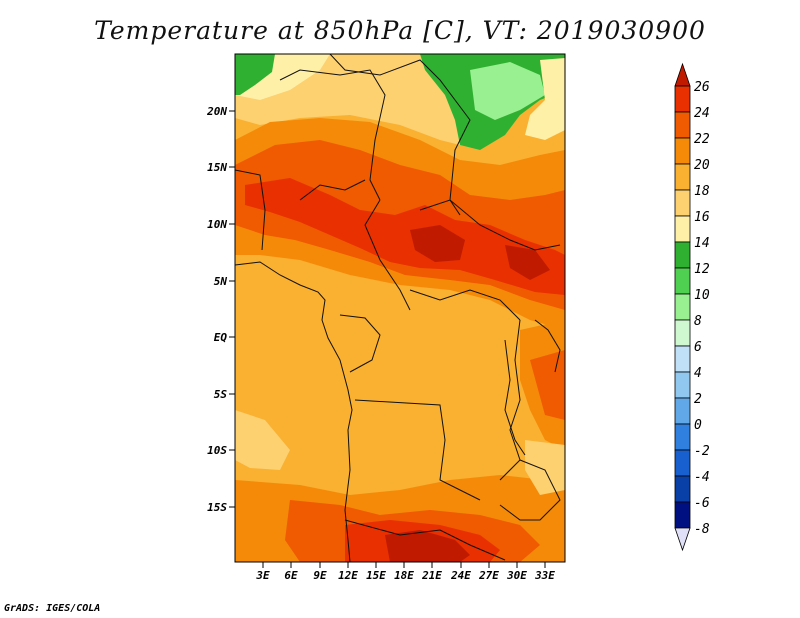 The image size is (800, 618). What do you see at coordinates (702, 191) in the screenshot?
I see `colorbar-label: 18` at bounding box center [702, 191].